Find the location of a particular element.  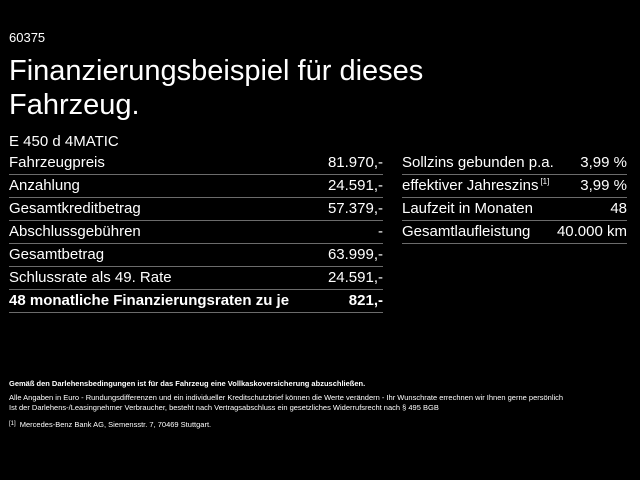

row-label: Gesamtkreditbetrag is located at coordinates (75, 208).